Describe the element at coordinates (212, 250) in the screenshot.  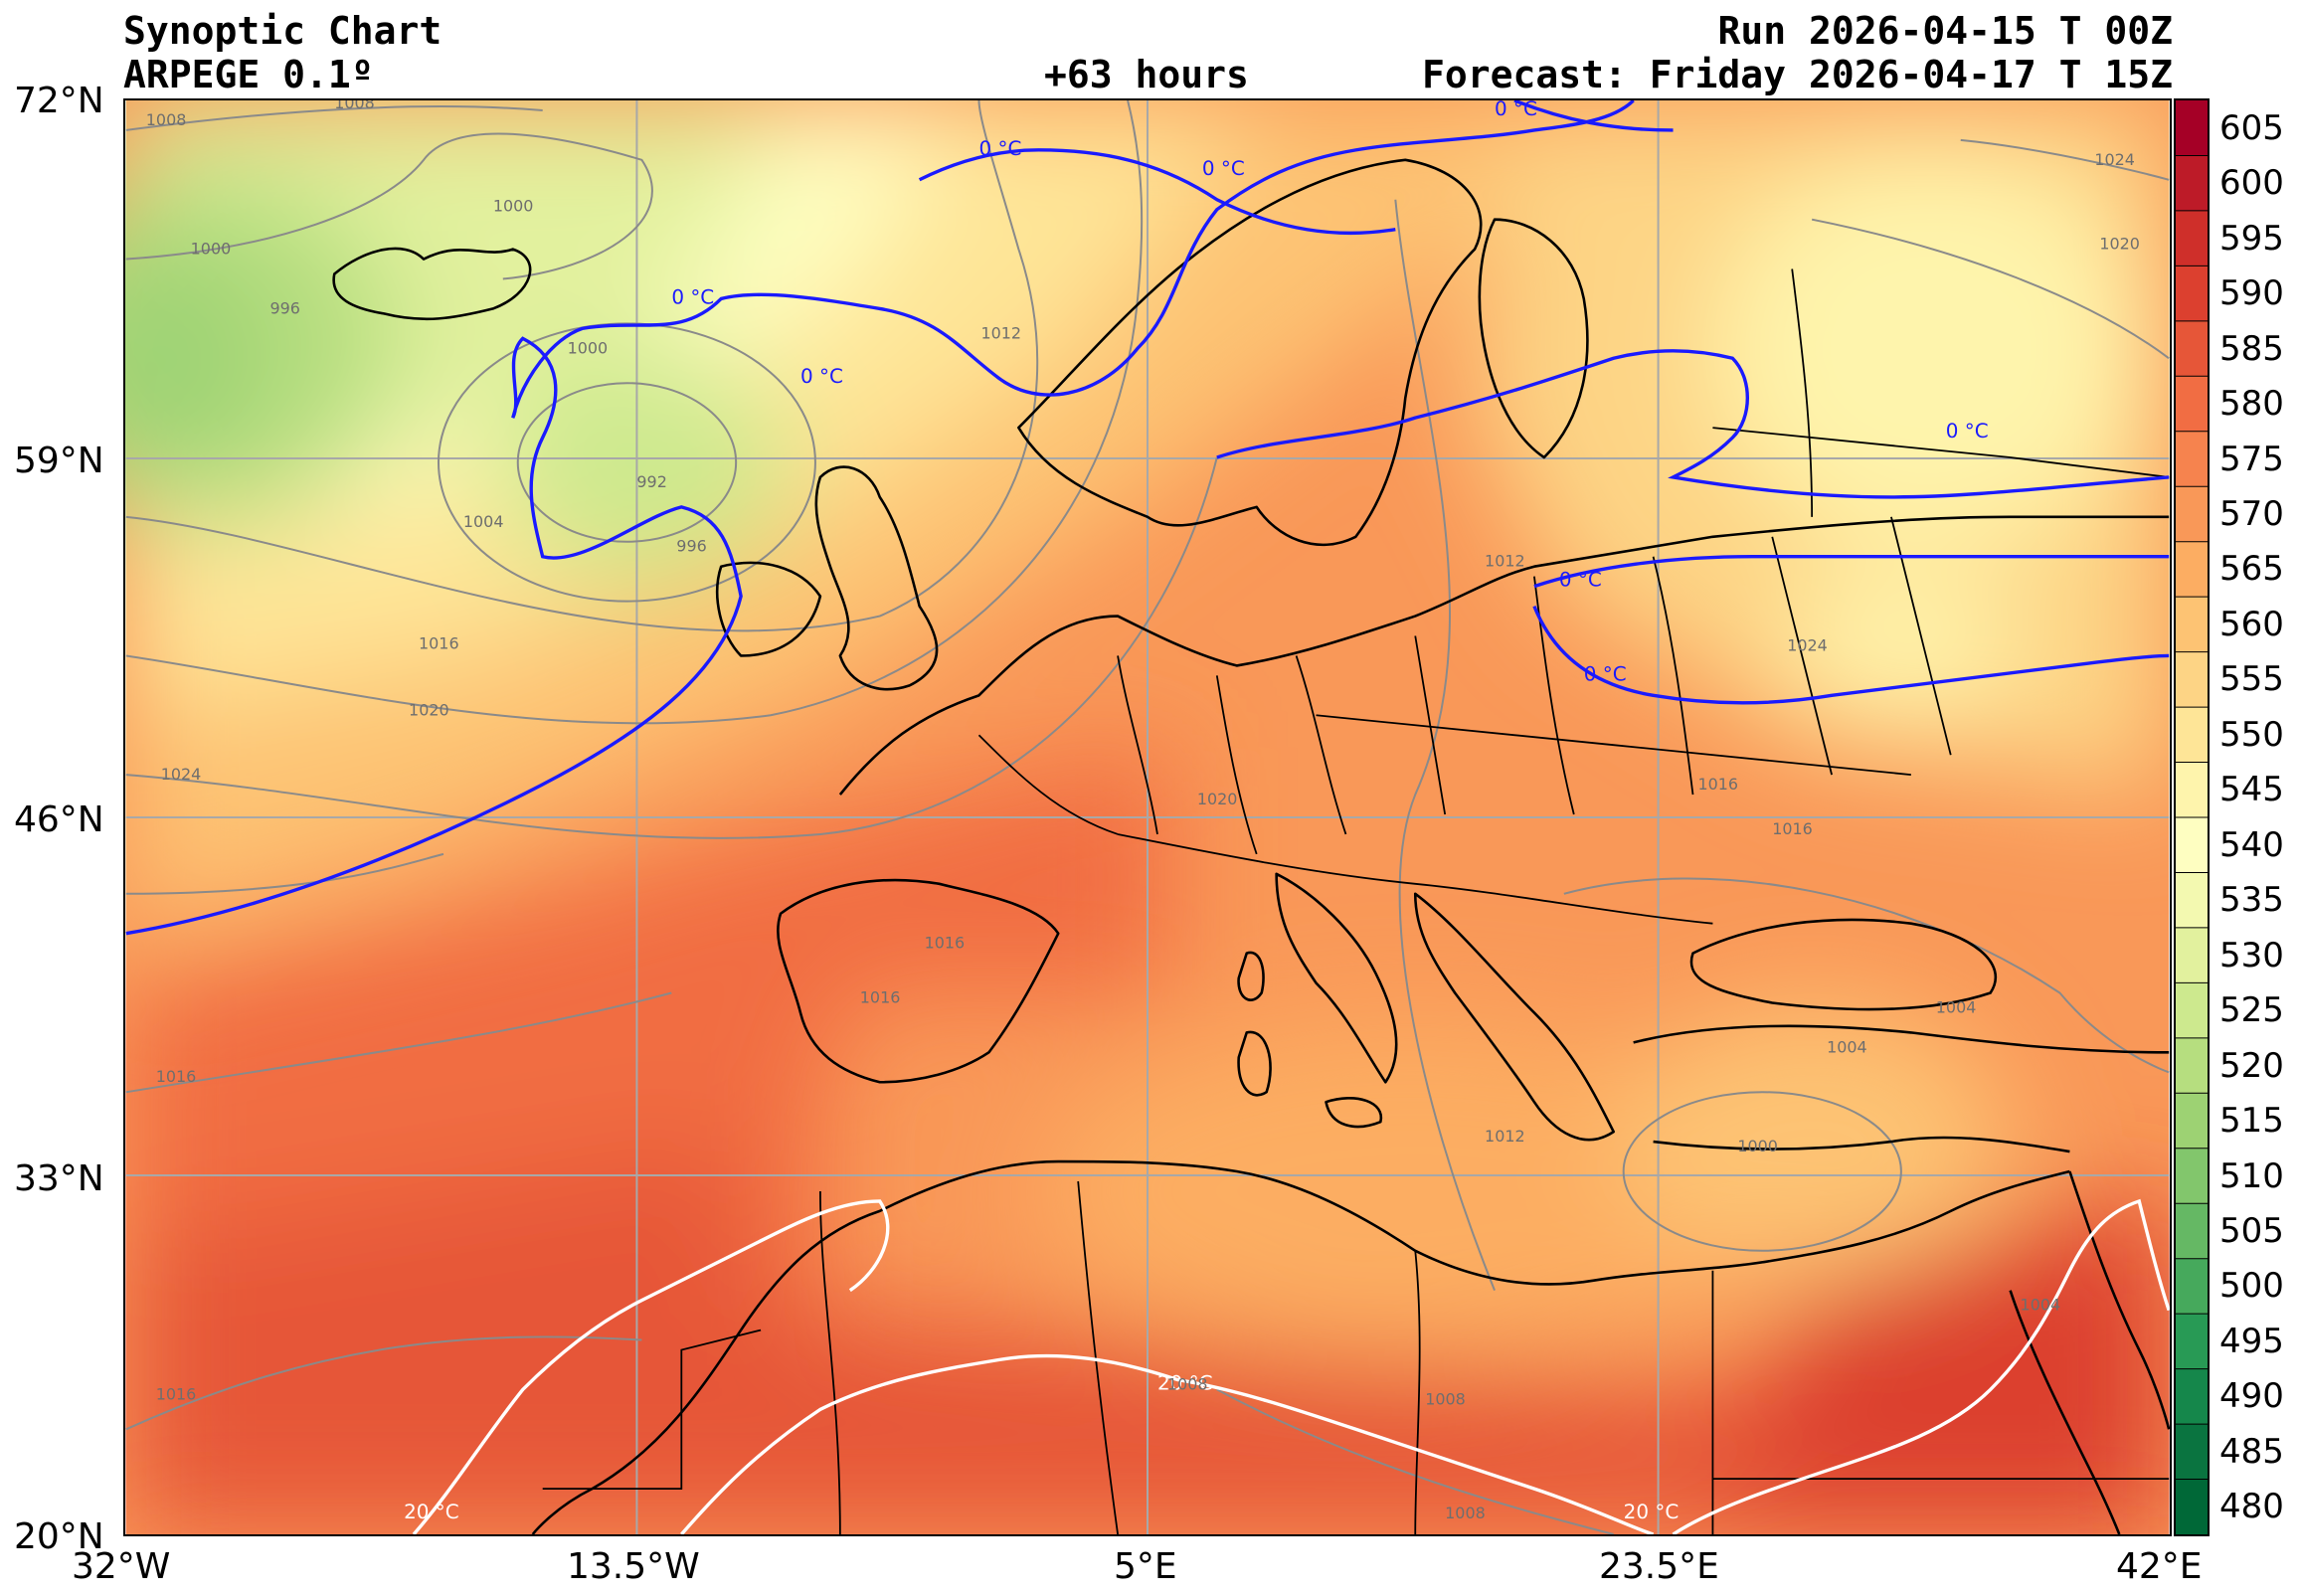
I see `p-label-3: 1000` at that location.